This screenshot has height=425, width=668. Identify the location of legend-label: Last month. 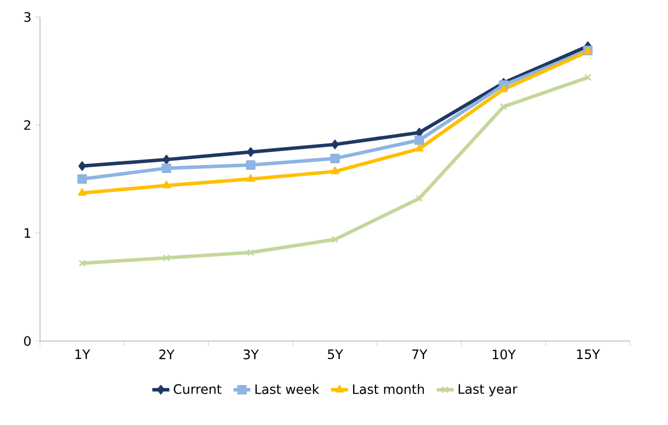
(388, 389).